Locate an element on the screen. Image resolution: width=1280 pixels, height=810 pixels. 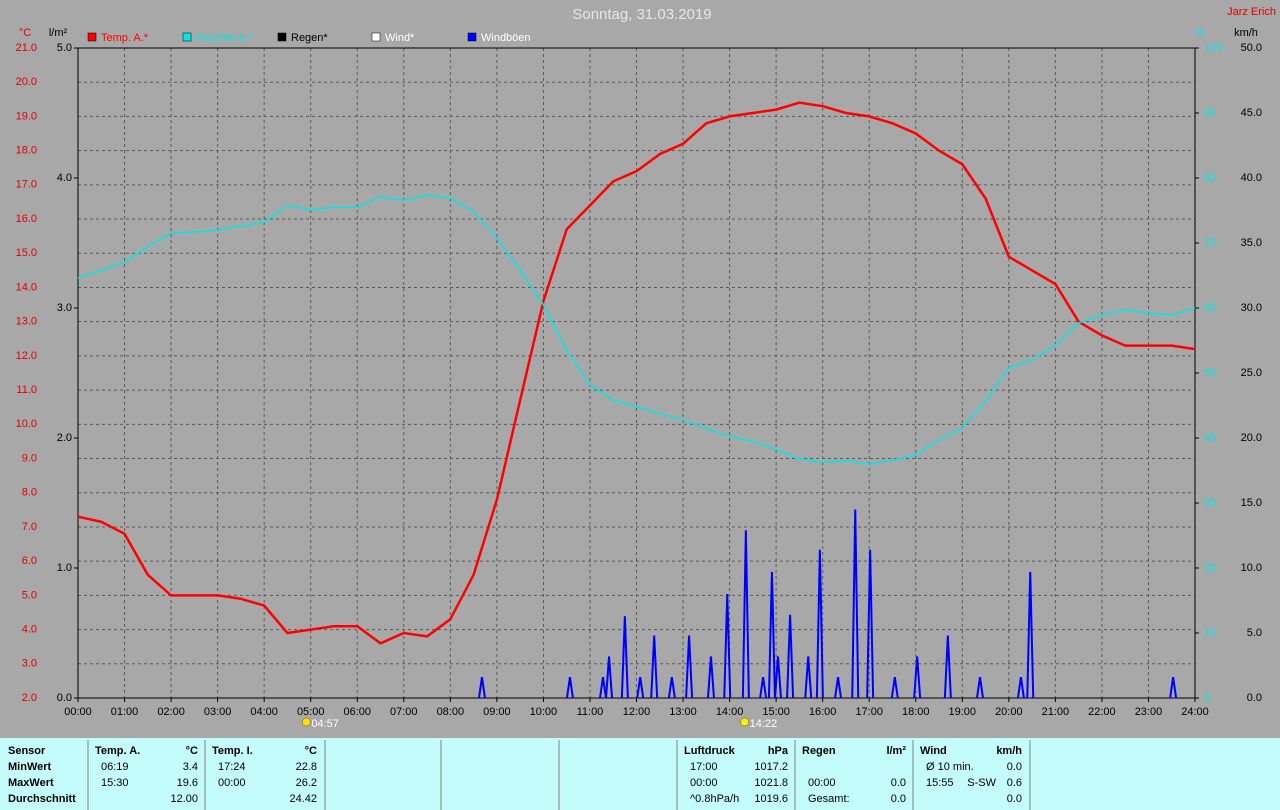
x-tick-label: 04:00 is located at coordinates (264, 712).